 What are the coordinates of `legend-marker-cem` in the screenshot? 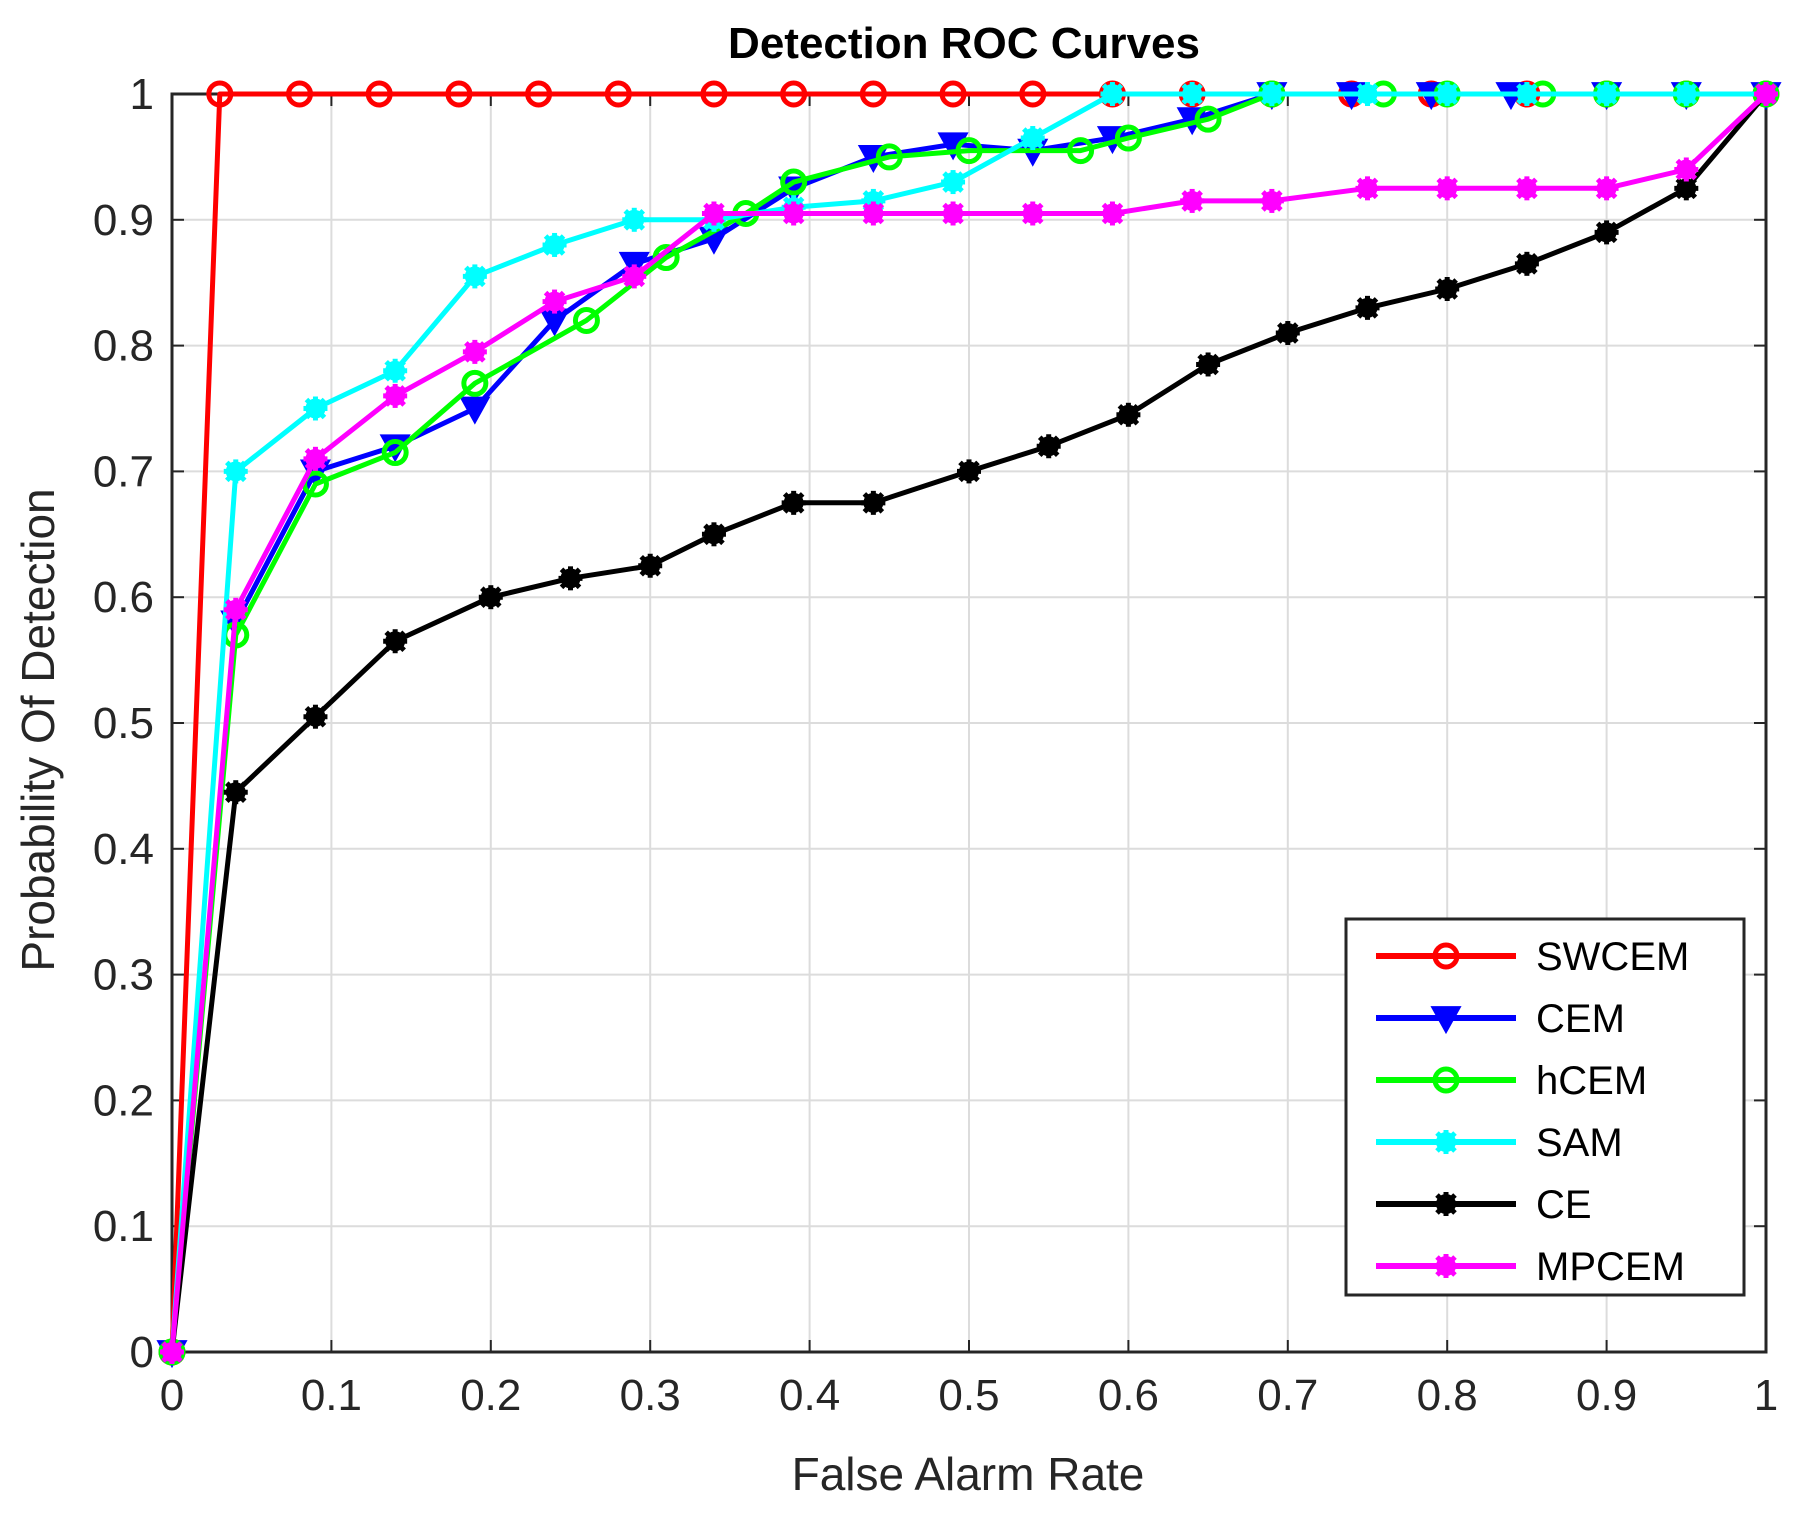 It's located at (1446, 1020).